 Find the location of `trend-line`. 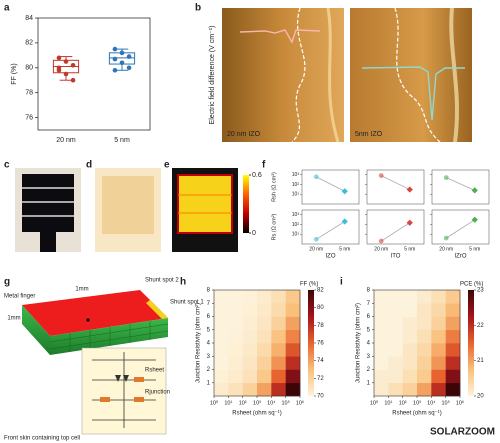

trend-line is located at coordinates (460, 229).